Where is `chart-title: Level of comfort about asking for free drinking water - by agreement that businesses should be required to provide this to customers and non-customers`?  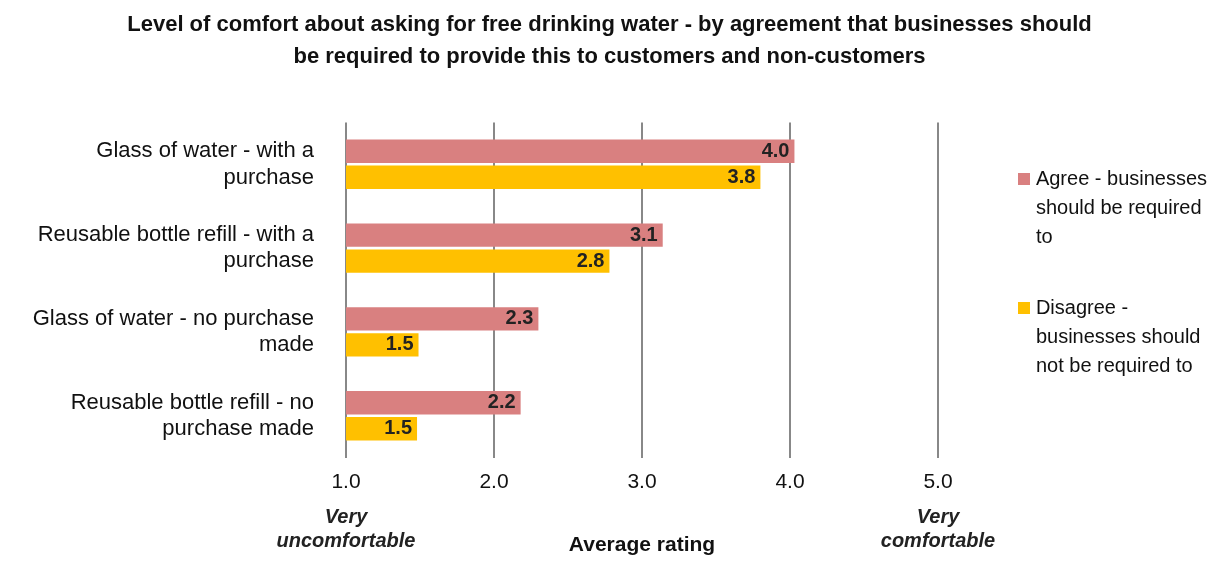
chart-title: Level of comfort about asking for free drinking water - by agreement that businesses should be required to provide this to customers and non-customers is located at coordinates (609, 40).